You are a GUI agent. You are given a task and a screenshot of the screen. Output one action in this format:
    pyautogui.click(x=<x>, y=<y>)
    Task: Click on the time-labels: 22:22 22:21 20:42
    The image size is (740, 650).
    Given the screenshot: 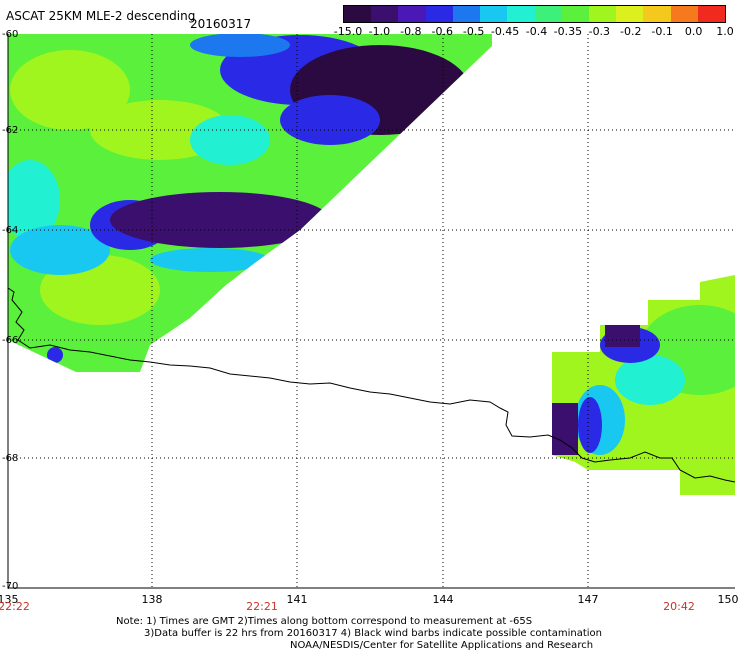 What is the action you would take?
    pyautogui.click(x=347, y=606)
    